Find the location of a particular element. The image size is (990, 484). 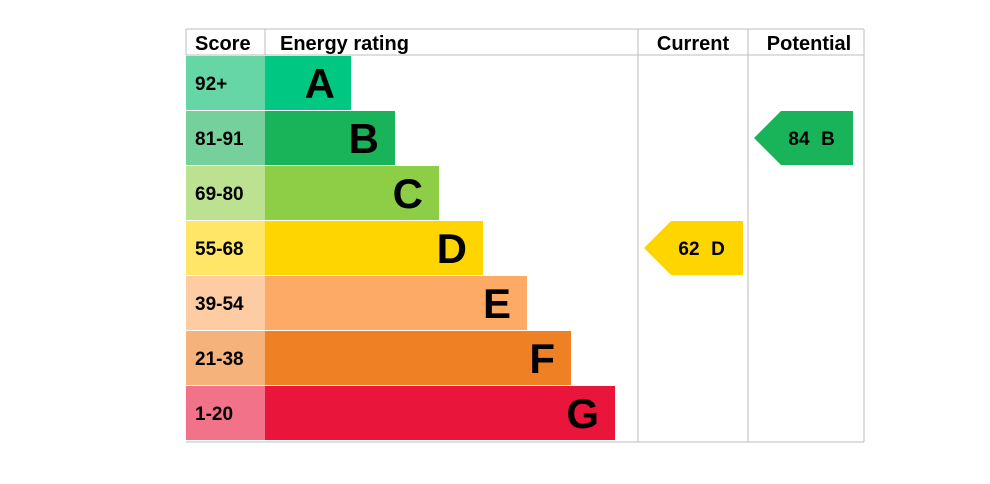

score-label-a: 92+ is located at coordinates (211, 84).